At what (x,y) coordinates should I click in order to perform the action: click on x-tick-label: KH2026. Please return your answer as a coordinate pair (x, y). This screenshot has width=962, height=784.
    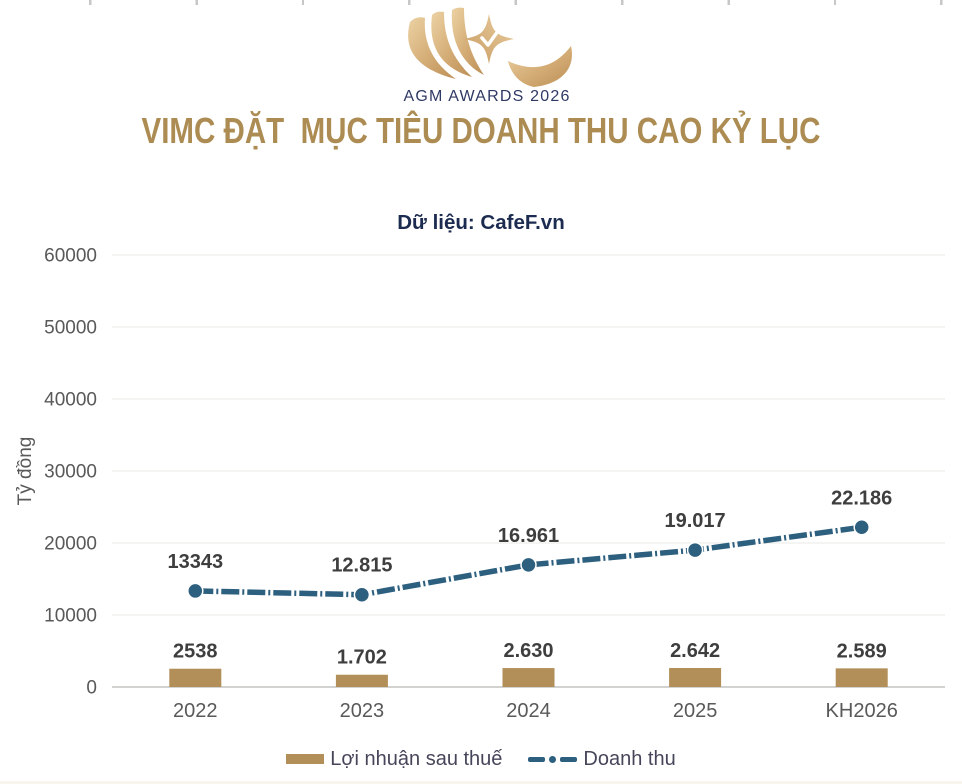
    Looking at the image, I should click on (862, 711).